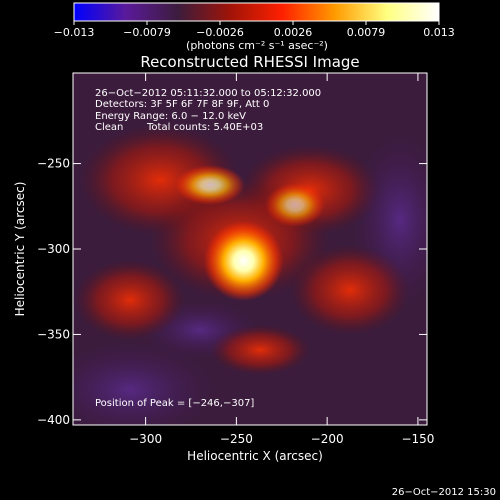 The image size is (500, 500). What do you see at coordinates (254, 30) in the screenshot?
I see `colorbar-ticks: −0.013 −0.0079 −0.0026 0.0026 0.0079 0.013` at bounding box center [254, 30].